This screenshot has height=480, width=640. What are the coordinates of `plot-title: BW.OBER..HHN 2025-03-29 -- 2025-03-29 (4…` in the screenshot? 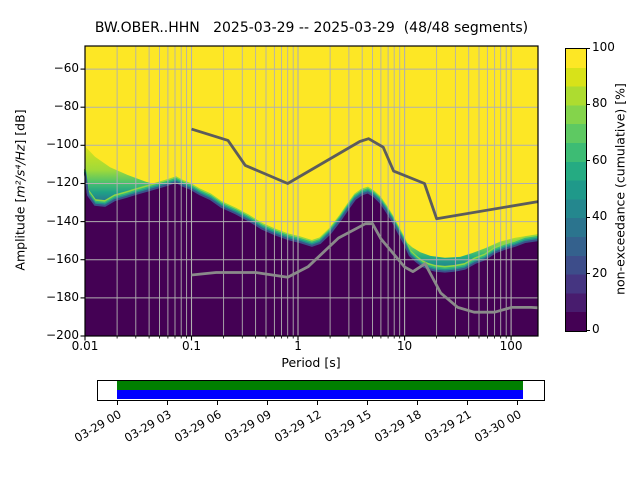 It's located at (311, 28).